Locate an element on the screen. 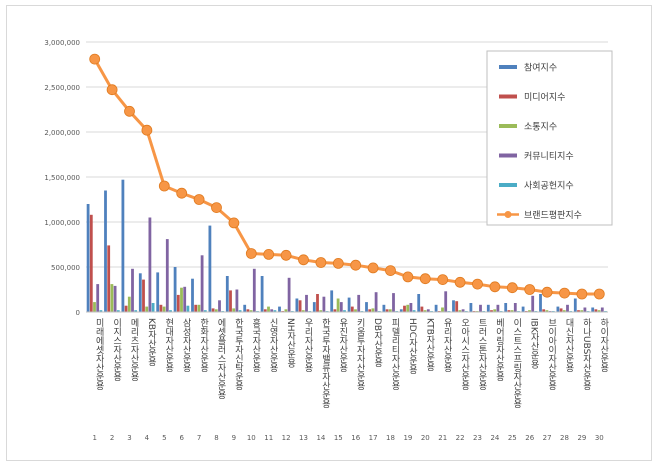 The image size is (660, 470). category-label: 삼성자산운용 is located at coordinates (186, 345).